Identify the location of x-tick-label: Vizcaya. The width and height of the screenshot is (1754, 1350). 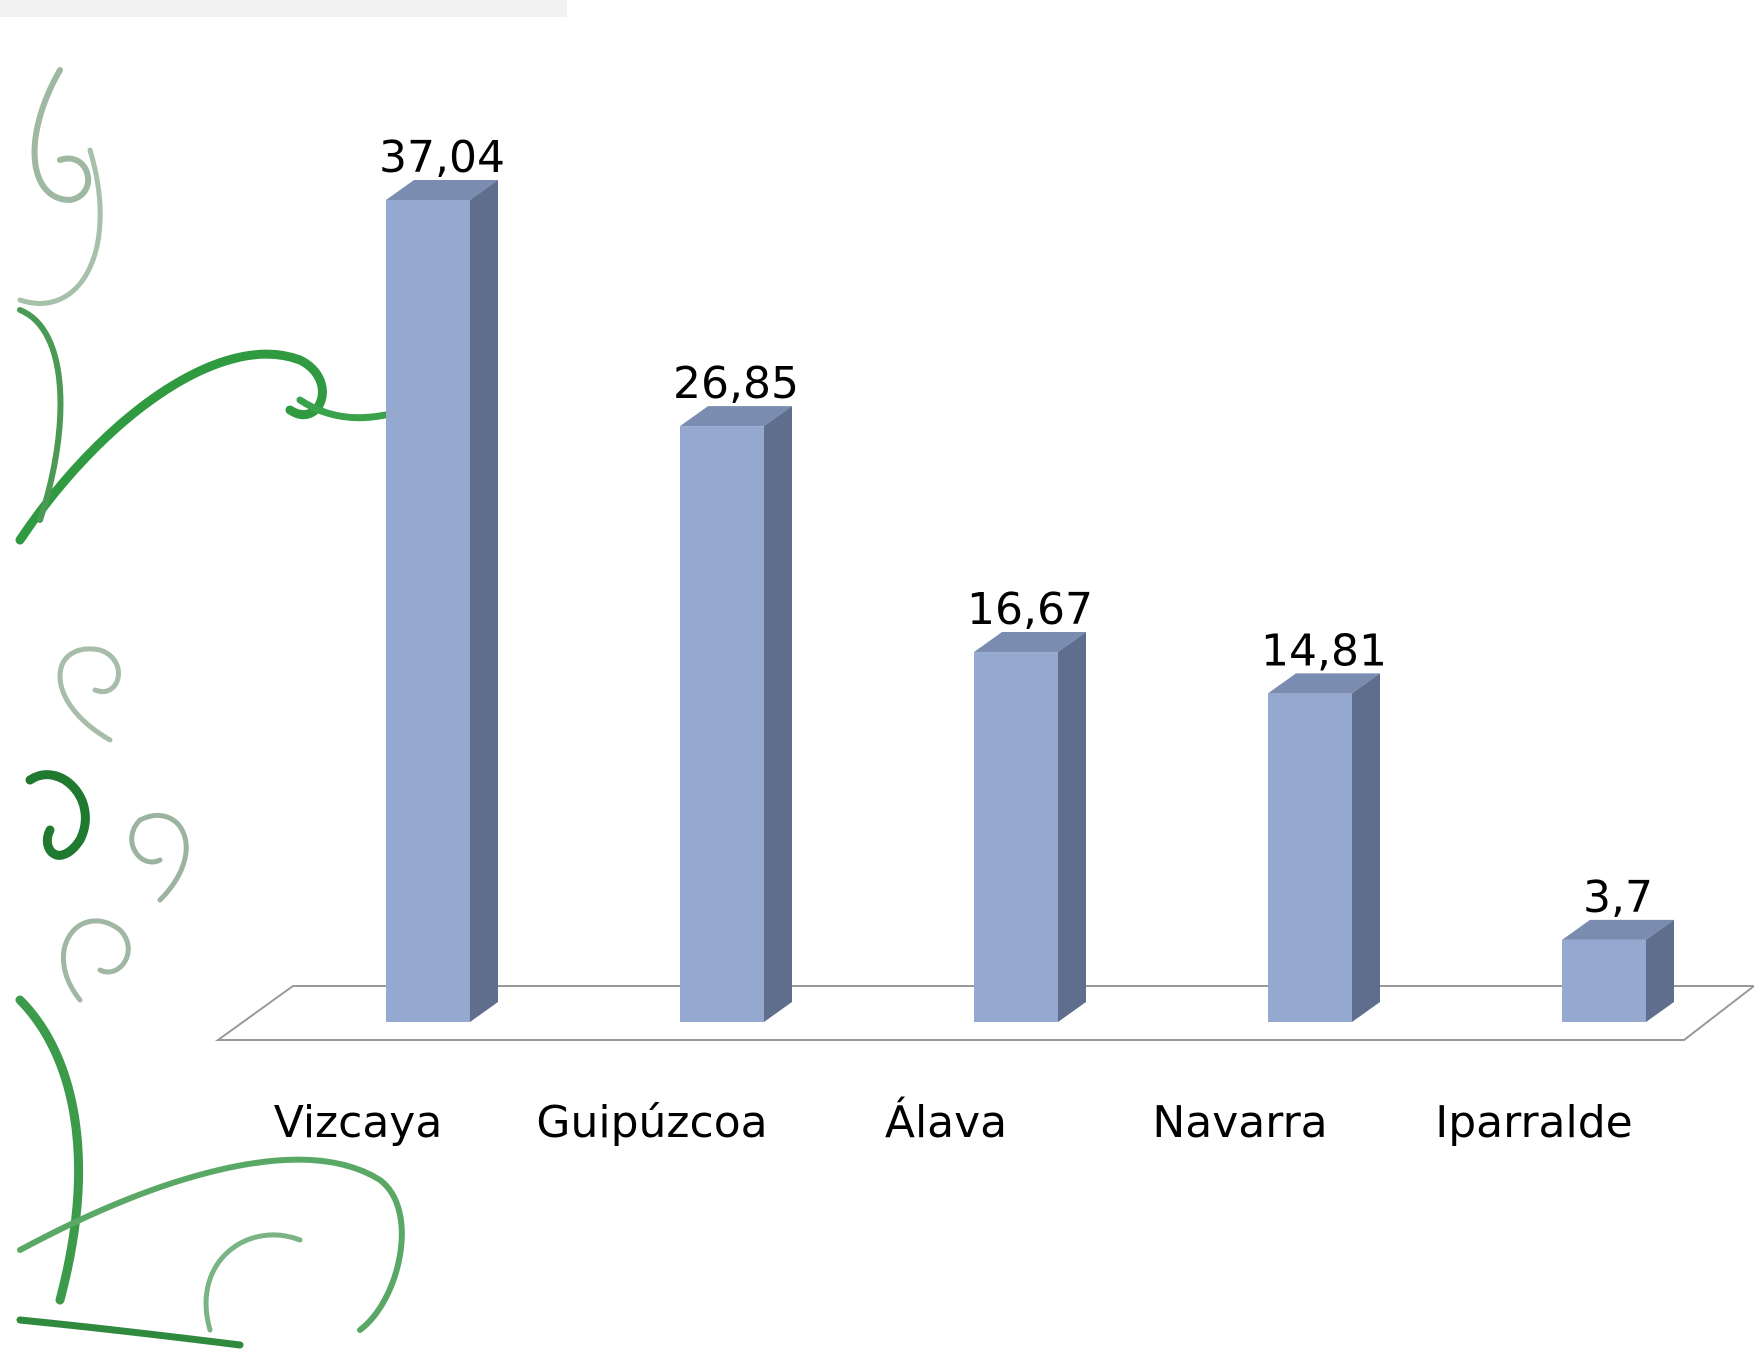
(358, 1122).